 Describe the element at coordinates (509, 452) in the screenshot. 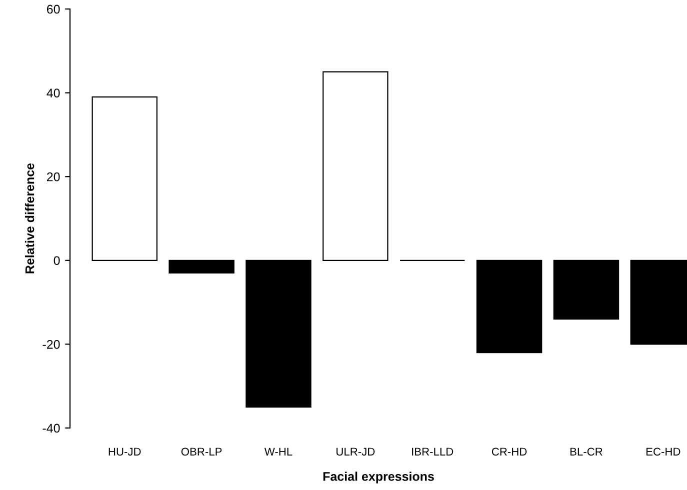

I see `x-tick-label: CR-HD` at that location.